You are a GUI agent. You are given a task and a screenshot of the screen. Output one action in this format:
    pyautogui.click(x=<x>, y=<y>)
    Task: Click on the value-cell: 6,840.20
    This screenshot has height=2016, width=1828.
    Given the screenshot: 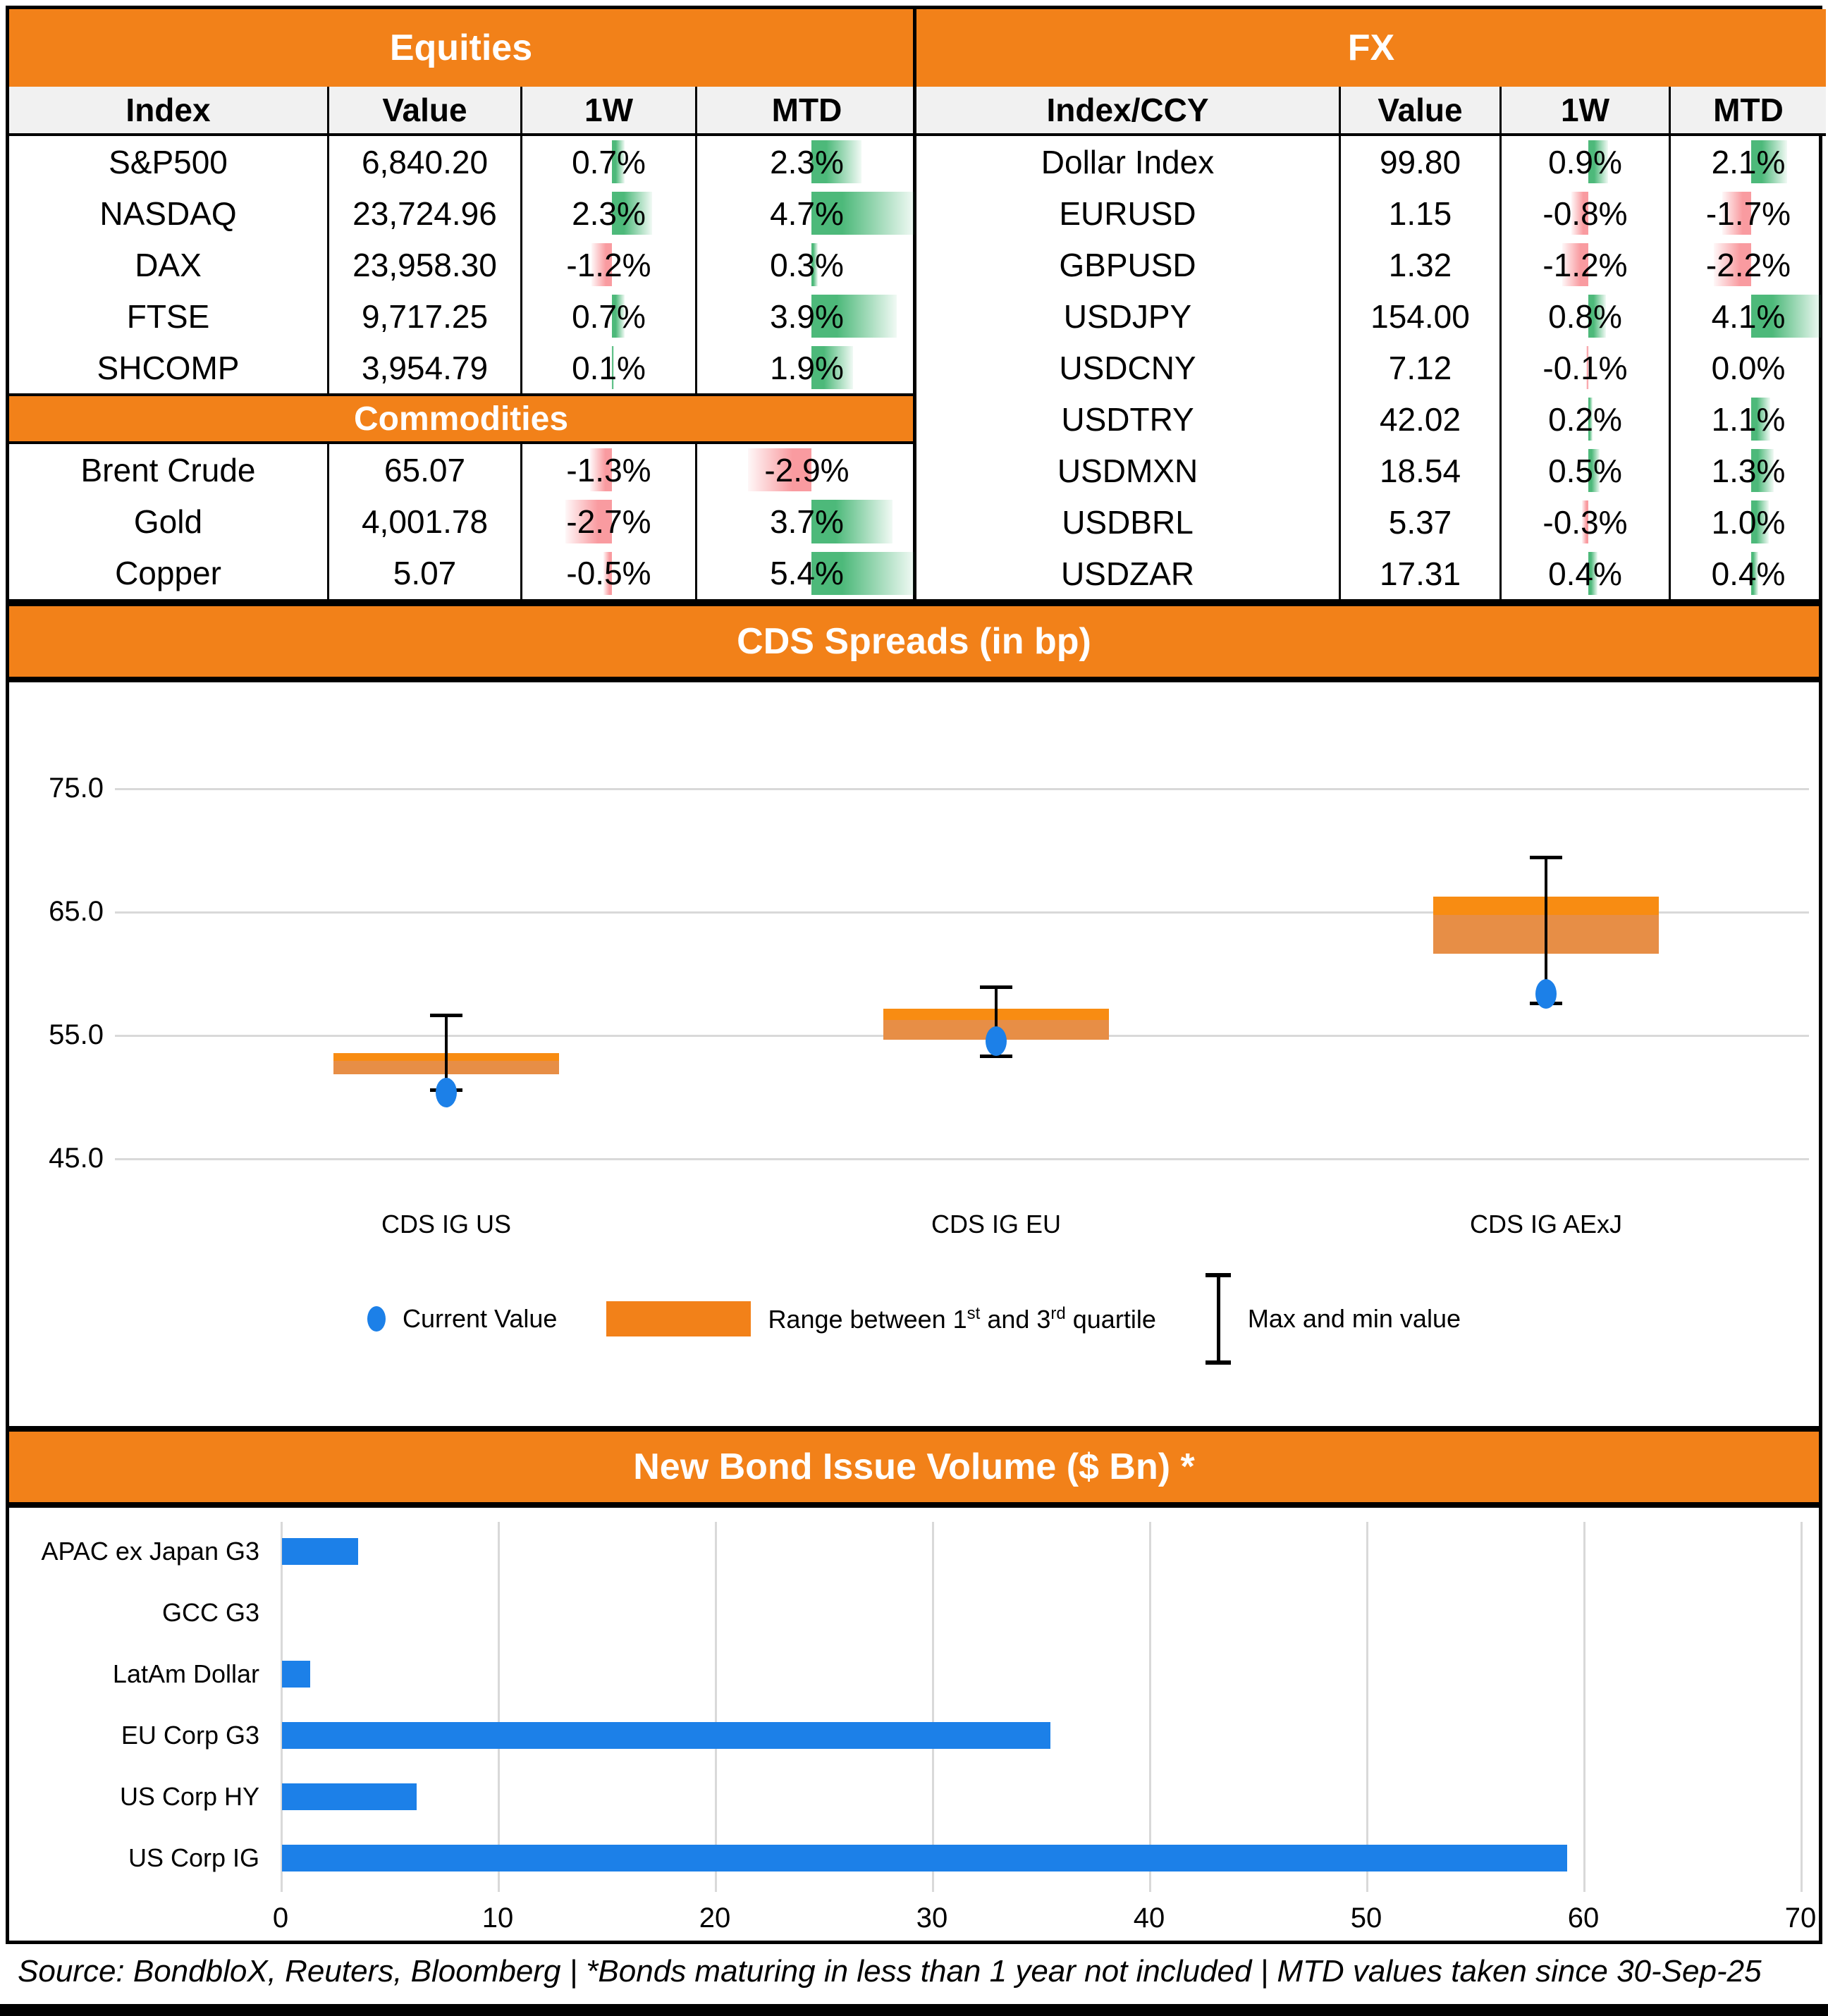 What is the action you would take?
    pyautogui.click(x=425, y=162)
    